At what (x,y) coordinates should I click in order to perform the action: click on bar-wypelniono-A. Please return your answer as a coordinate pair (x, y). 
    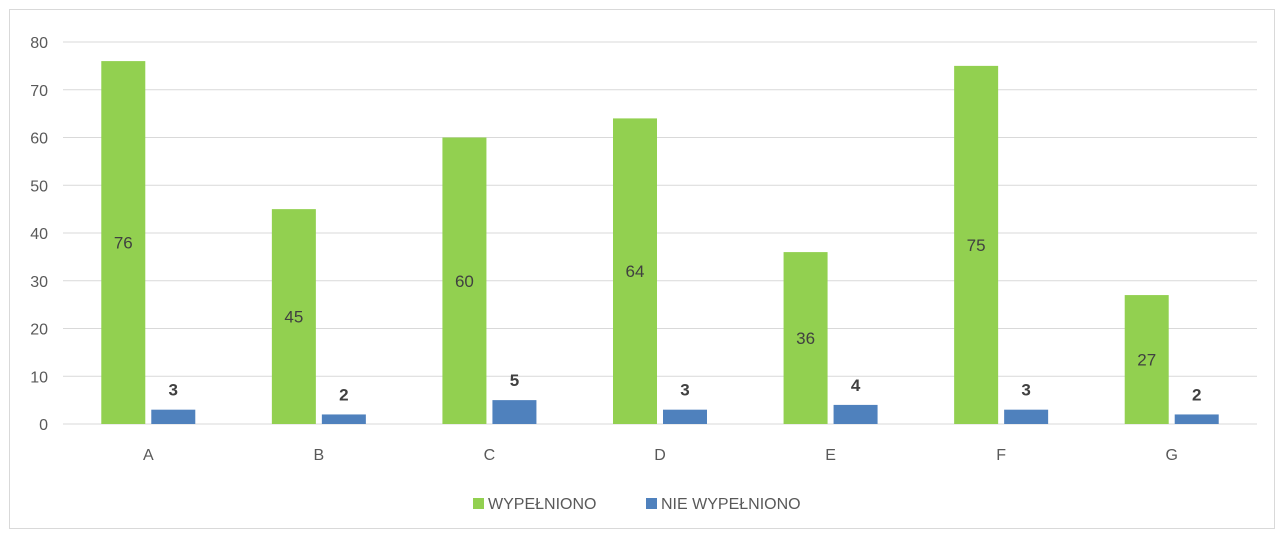
    Looking at the image, I should click on (123, 242).